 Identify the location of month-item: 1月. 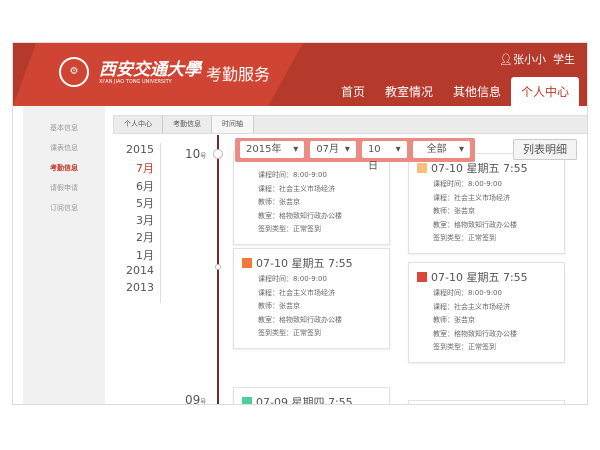
(145, 255).